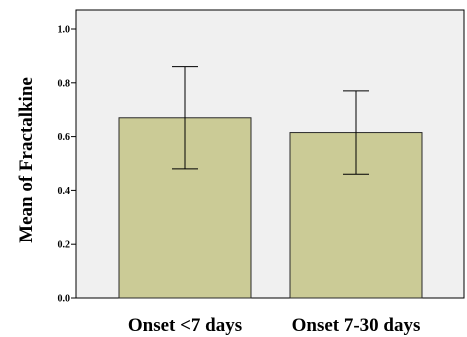 Image resolution: width=467 pixels, height=337 pixels. What do you see at coordinates (64, 83) in the screenshot?
I see `y-tick-label: 0.8` at bounding box center [64, 83].